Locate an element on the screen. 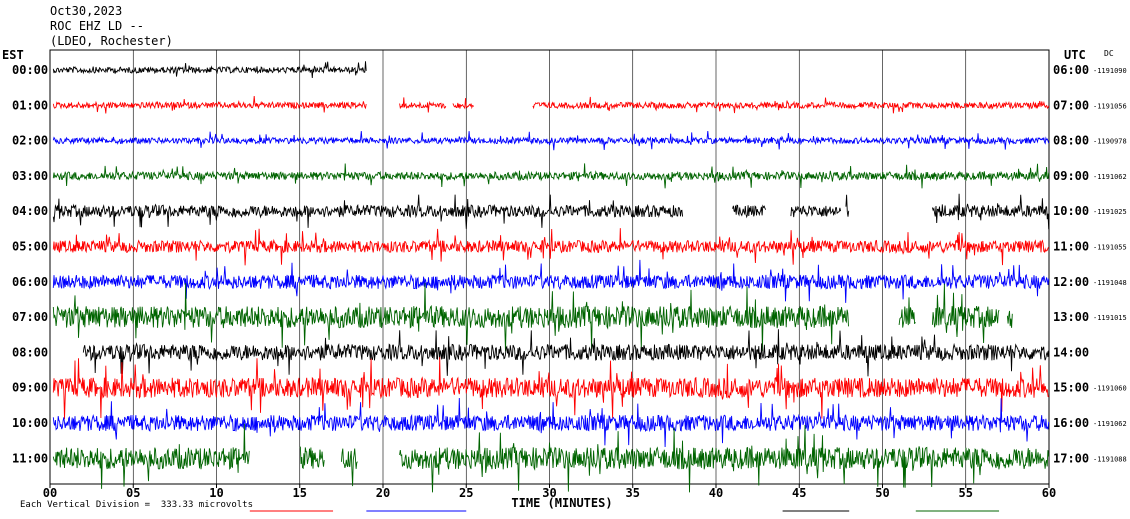  dc-offset-label: -1191025 is located at coordinates (1110, 212).